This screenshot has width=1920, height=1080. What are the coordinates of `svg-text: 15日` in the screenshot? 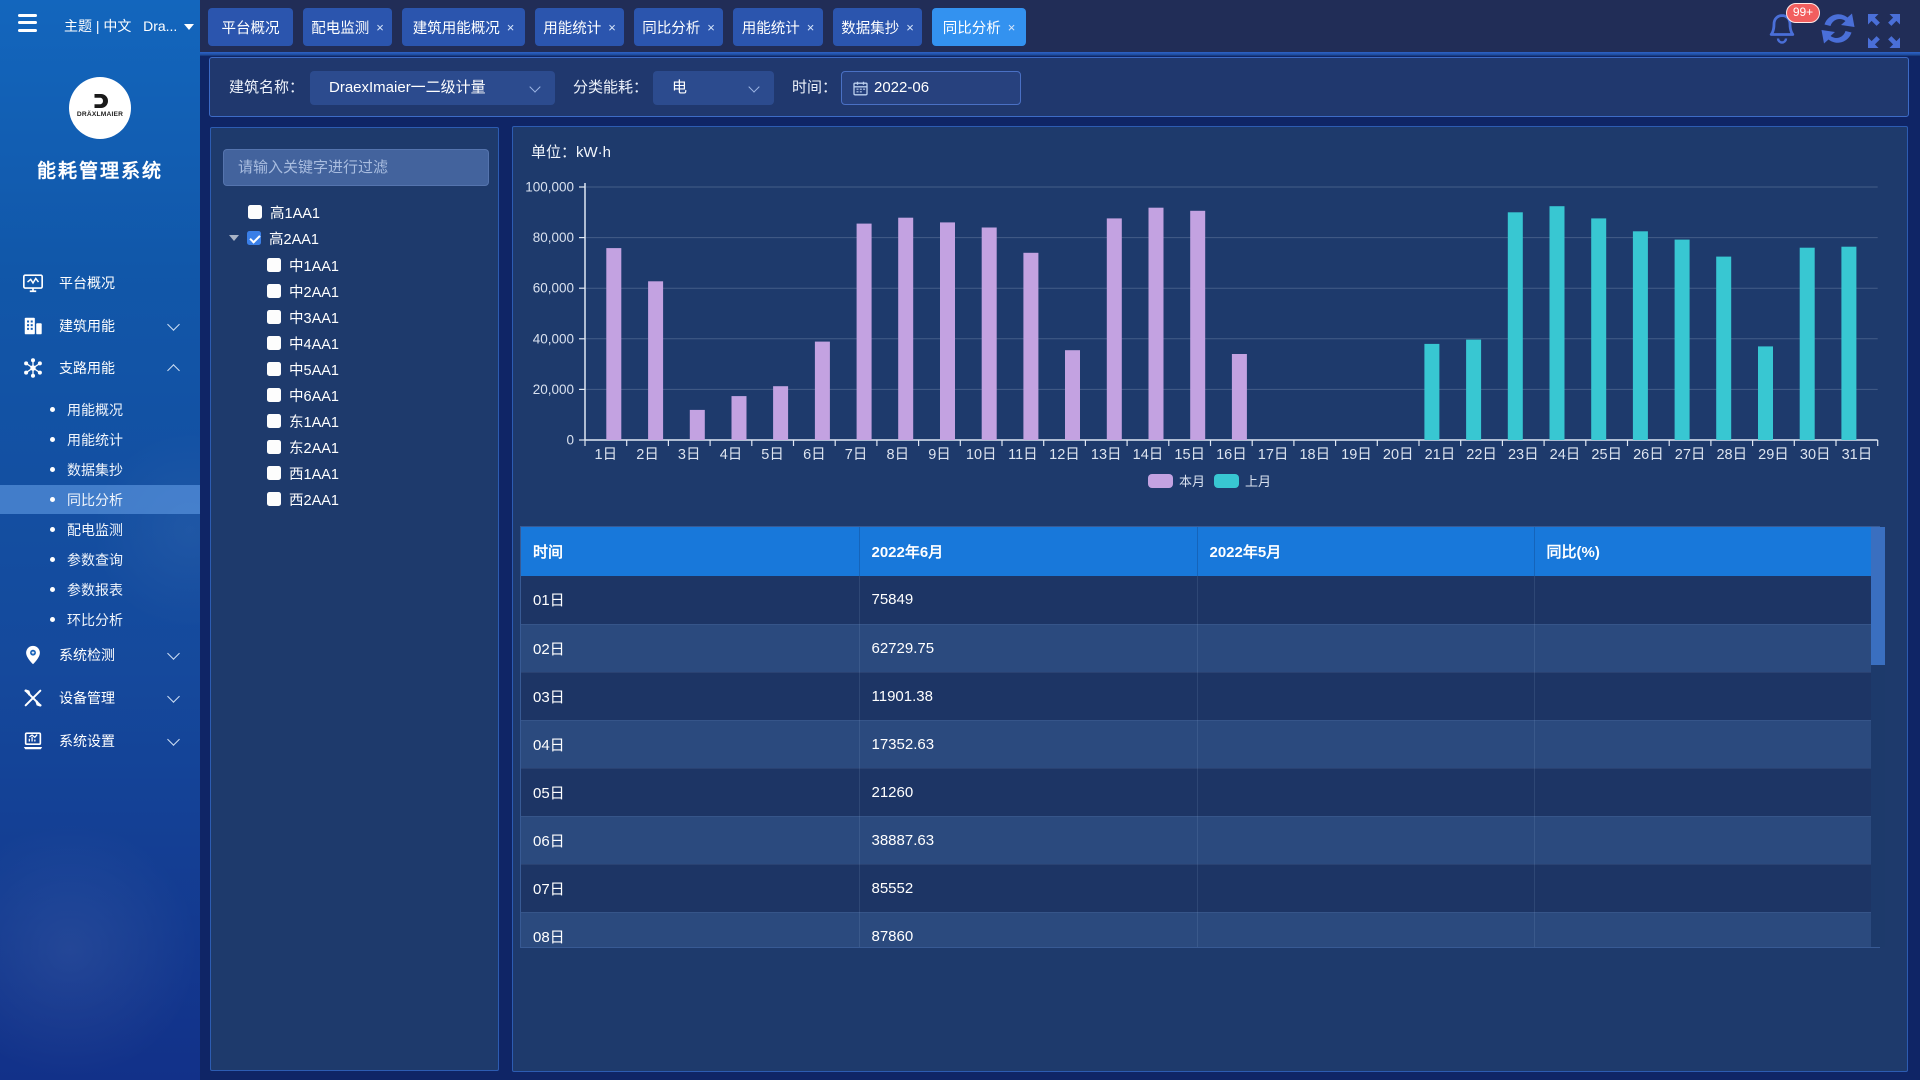 It's located at (1189, 455).